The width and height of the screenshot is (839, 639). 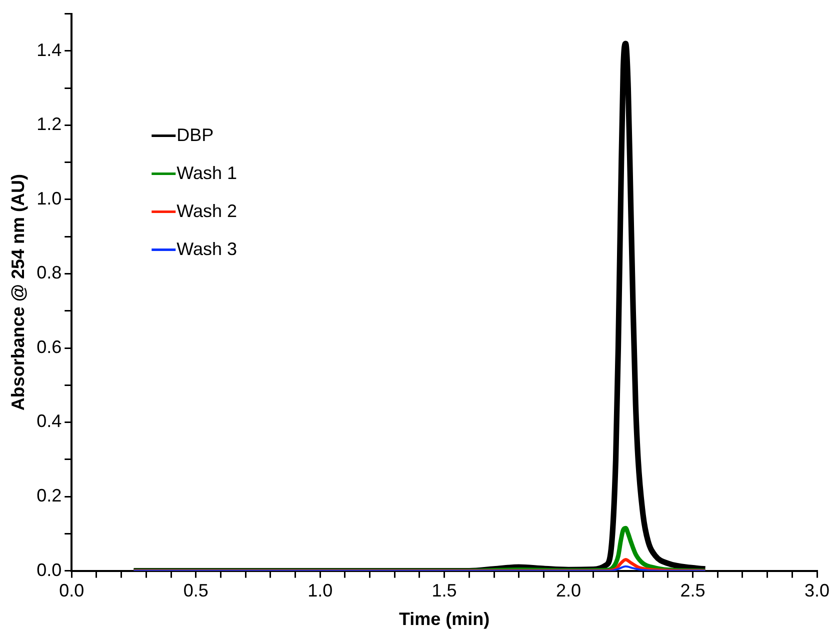 What do you see at coordinates (49, 570) in the screenshot?
I see `y-tick-label: 0.0` at bounding box center [49, 570].